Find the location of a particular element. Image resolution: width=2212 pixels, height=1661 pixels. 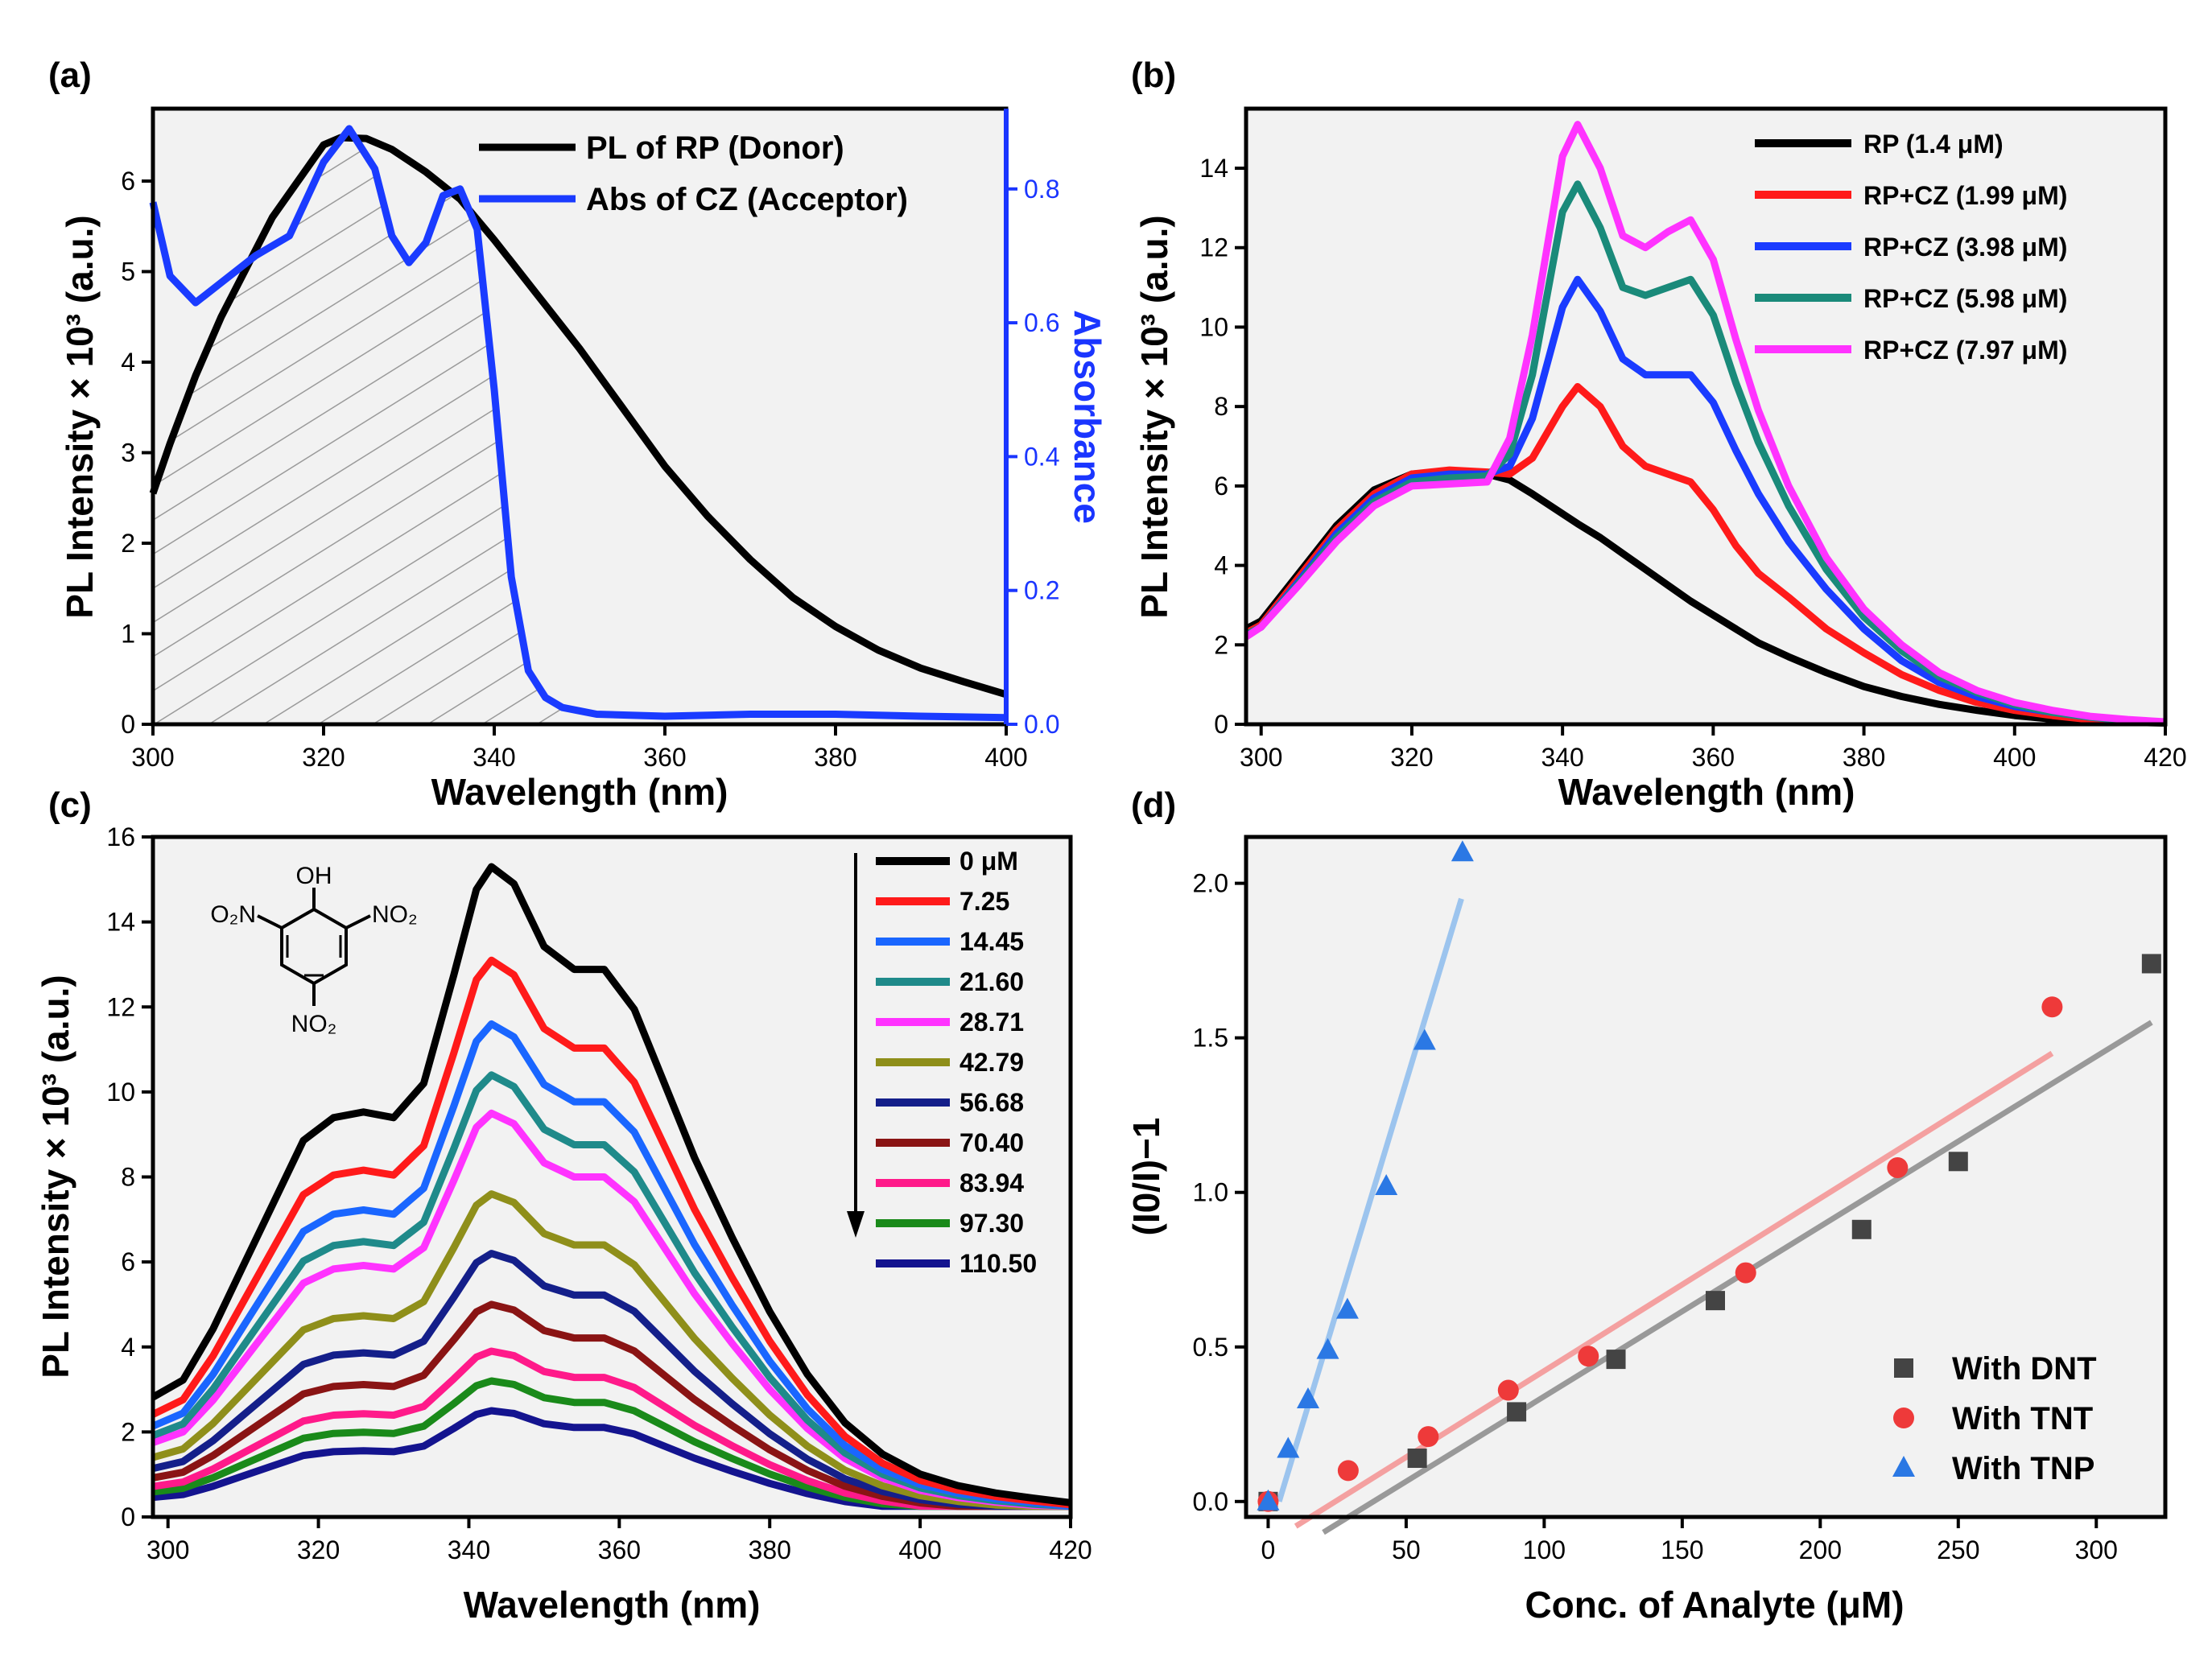

legend-label-c-9: 97.30 is located at coordinates (991, 1224).